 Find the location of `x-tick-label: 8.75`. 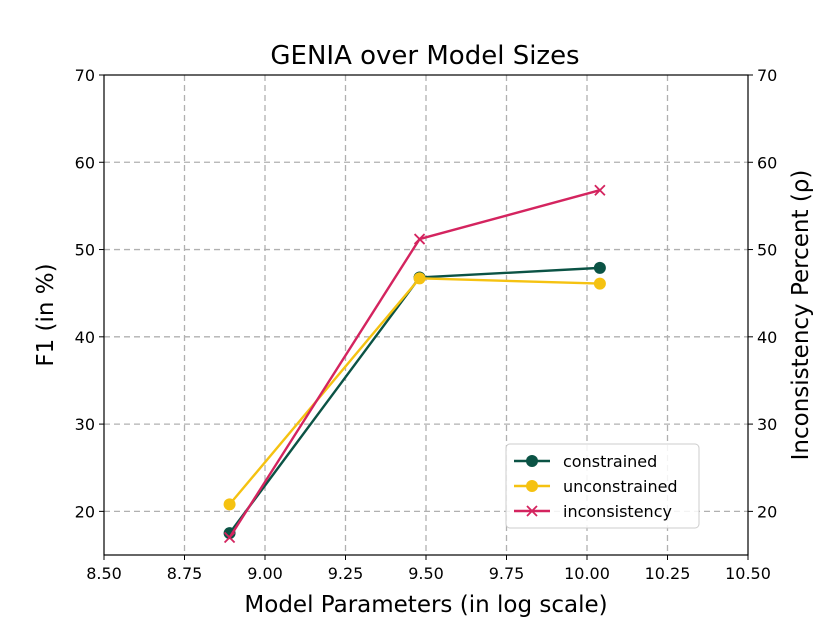

x-tick-label: 8.75 is located at coordinates (185, 573).